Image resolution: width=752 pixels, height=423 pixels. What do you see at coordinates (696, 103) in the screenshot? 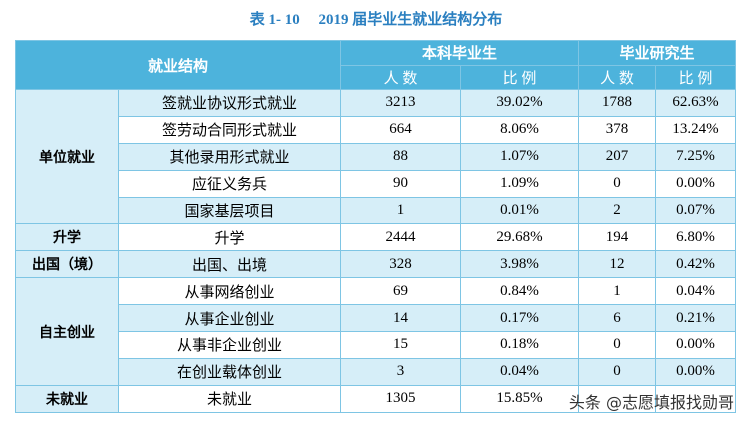
I see `value-cell: 62.63%` at bounding box center [696, 103].